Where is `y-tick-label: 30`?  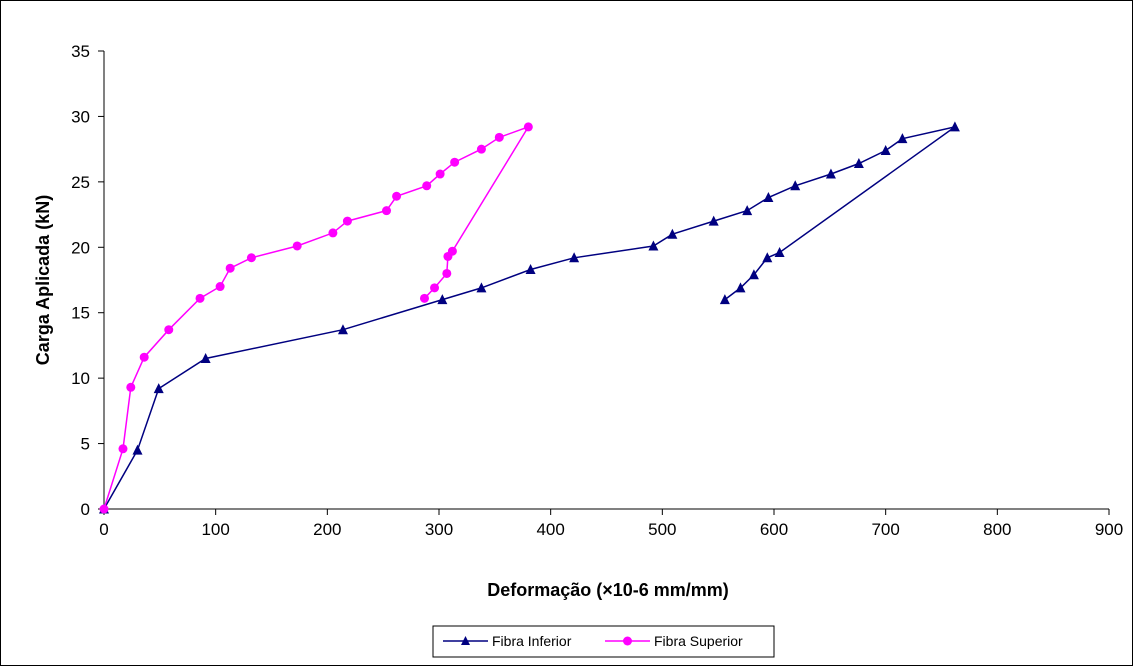 y-tick-label: 30 is located at coordinates (80, 116).